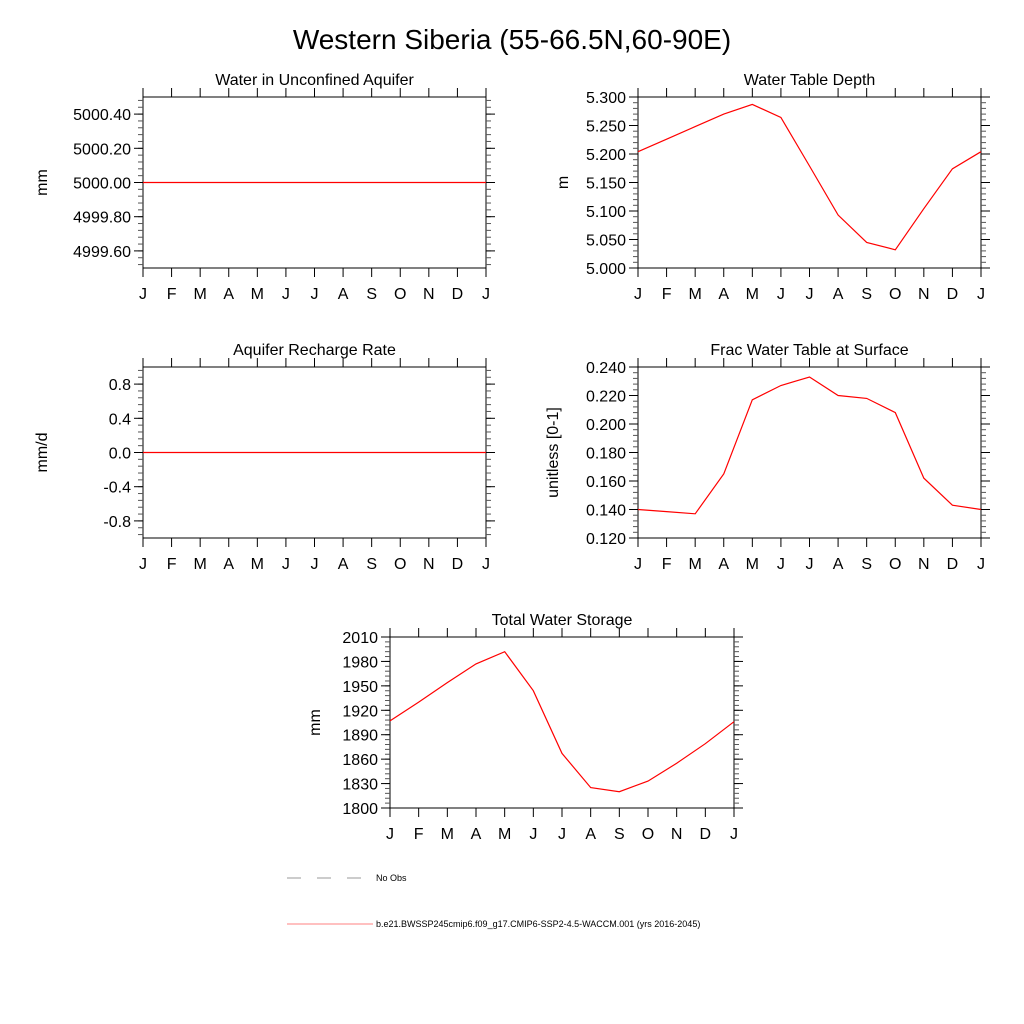 Image resolution: width=1024 pixels, height=1024 pixels. I want to click on y-tick-label: 5.250, so click(606, 127).